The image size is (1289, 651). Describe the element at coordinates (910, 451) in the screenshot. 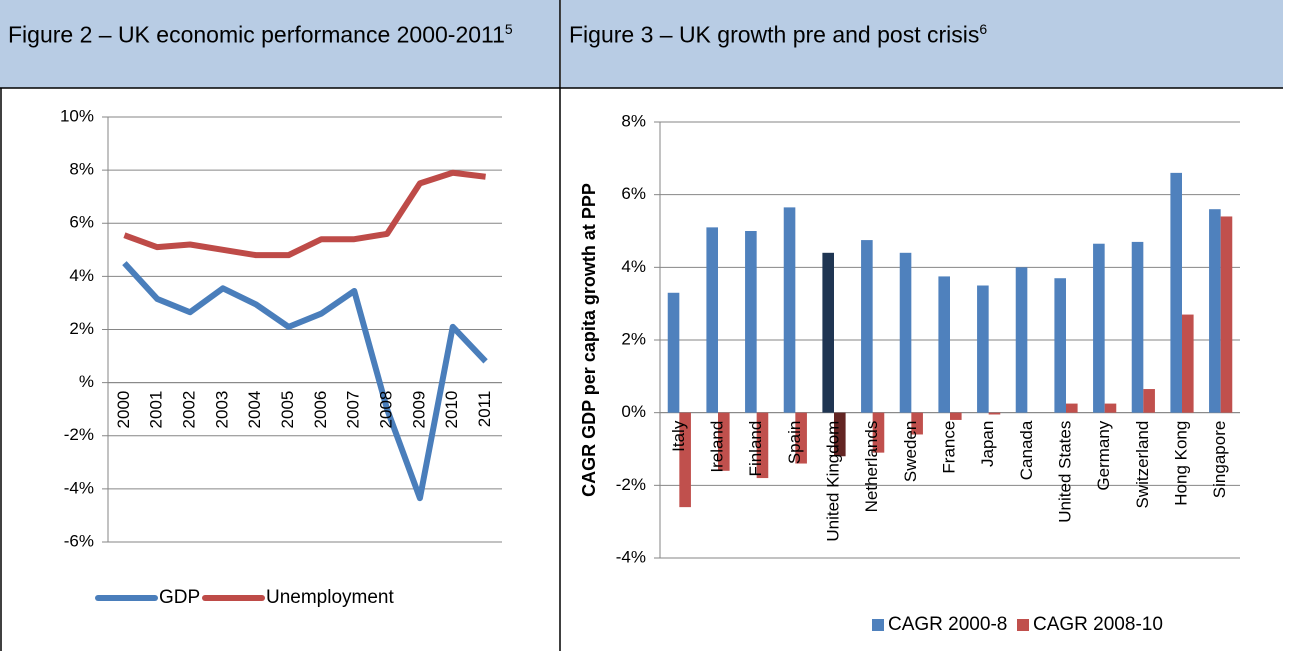

I see `x-tick-label: Sweden` at that location.